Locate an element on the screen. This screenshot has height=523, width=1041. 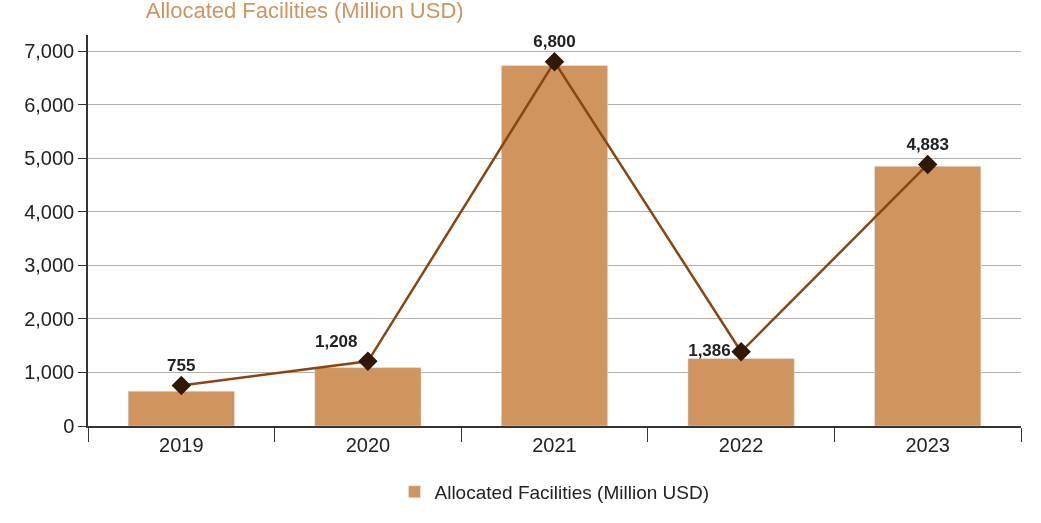
y-tick-label: 1,000 is located at coordinates (49, 372).